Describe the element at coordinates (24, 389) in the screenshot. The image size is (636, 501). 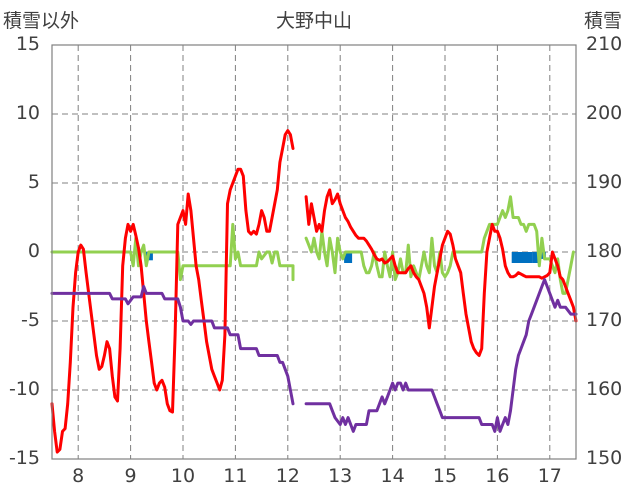
I see `left-tick-label: -10` at that location.